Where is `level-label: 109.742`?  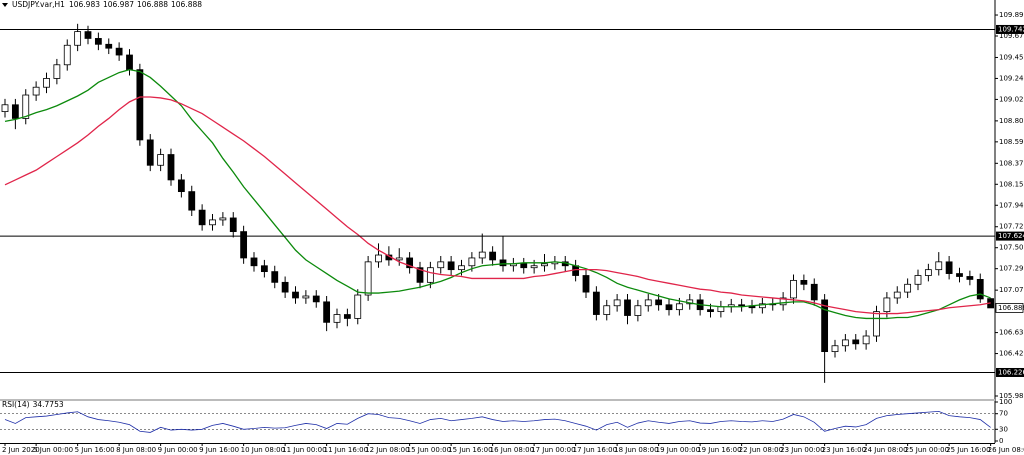
level-label: 109.742 is located at coordinates (1011, 29).